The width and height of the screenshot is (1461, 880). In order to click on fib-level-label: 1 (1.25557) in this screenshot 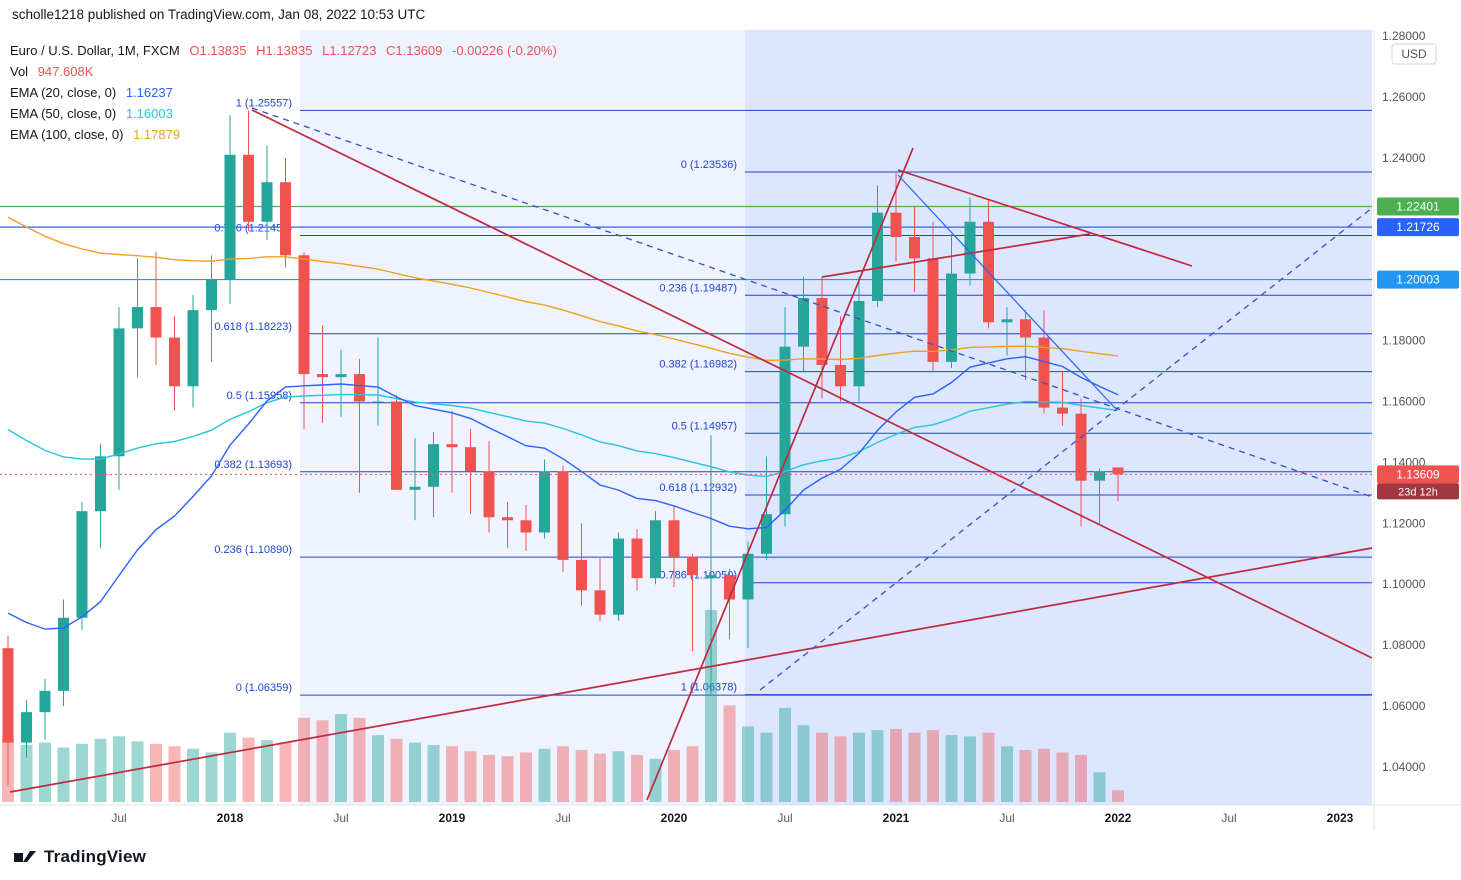, I will do `click(264, 103)`.